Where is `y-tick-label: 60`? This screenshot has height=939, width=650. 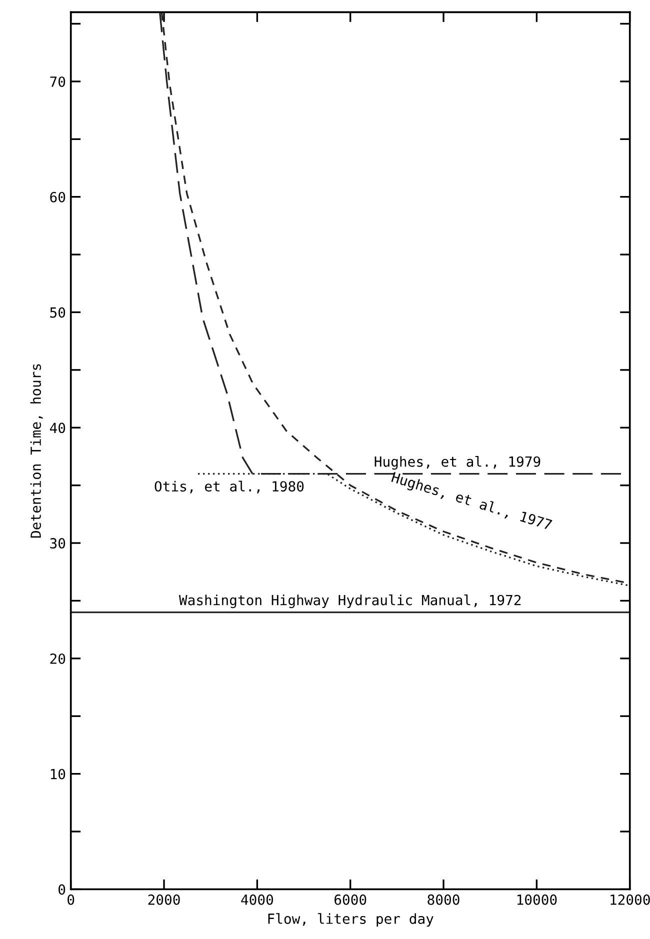 y-tick-label: 60 is located at coordinates (58, 197).